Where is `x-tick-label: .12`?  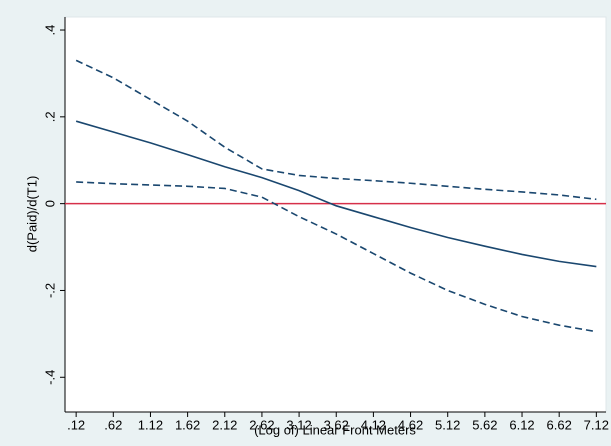
x-tick-label: .12 is located at coordinates (76, 424).